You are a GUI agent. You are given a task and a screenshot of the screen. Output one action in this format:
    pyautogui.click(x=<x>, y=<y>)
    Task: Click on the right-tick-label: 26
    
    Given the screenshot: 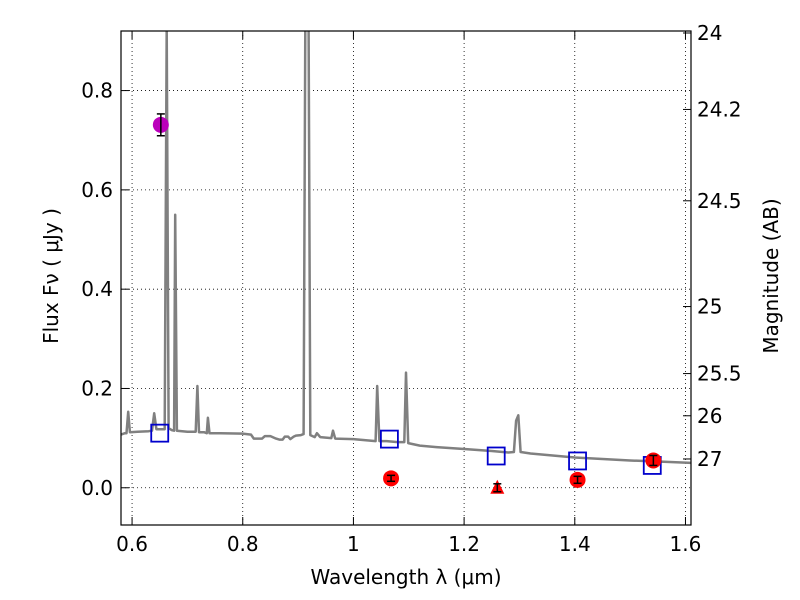 What is the action you would take?
    pyautogui.click(x=709, y=416)
    